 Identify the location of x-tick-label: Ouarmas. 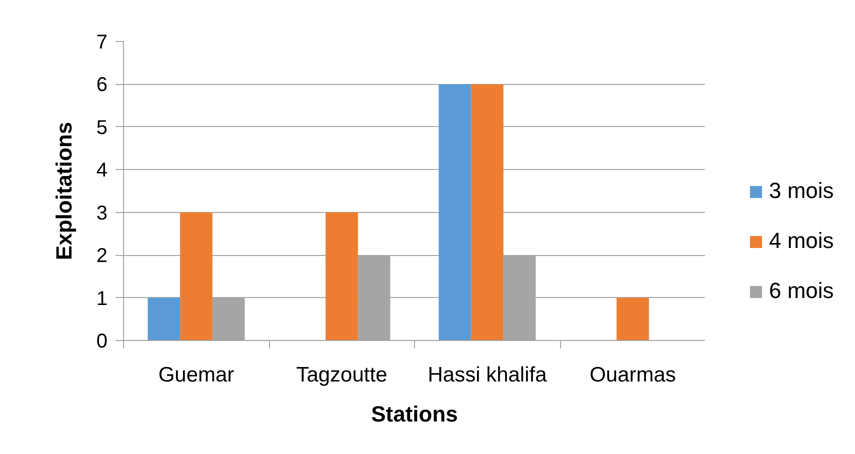
(633, 375).